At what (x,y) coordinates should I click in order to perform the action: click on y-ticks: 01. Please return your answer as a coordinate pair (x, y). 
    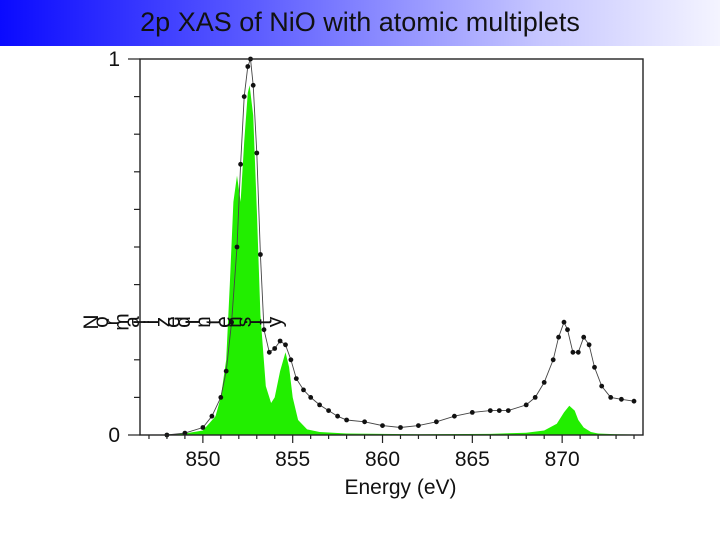
    Looking at the image, I should click on (124, 247).